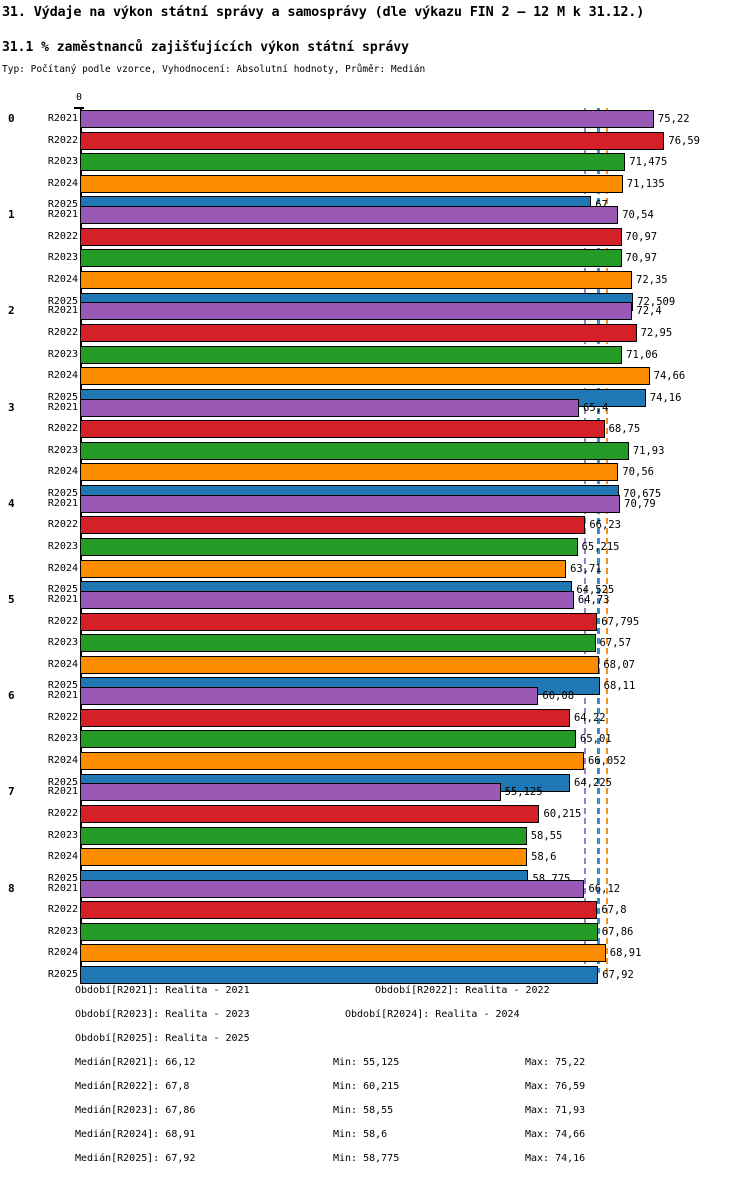 This screenshot has height=1177, width=750. Describe the element at coordinates (624, 429) in the screenshot. I see `bar-value-label: 68,75` at that location.